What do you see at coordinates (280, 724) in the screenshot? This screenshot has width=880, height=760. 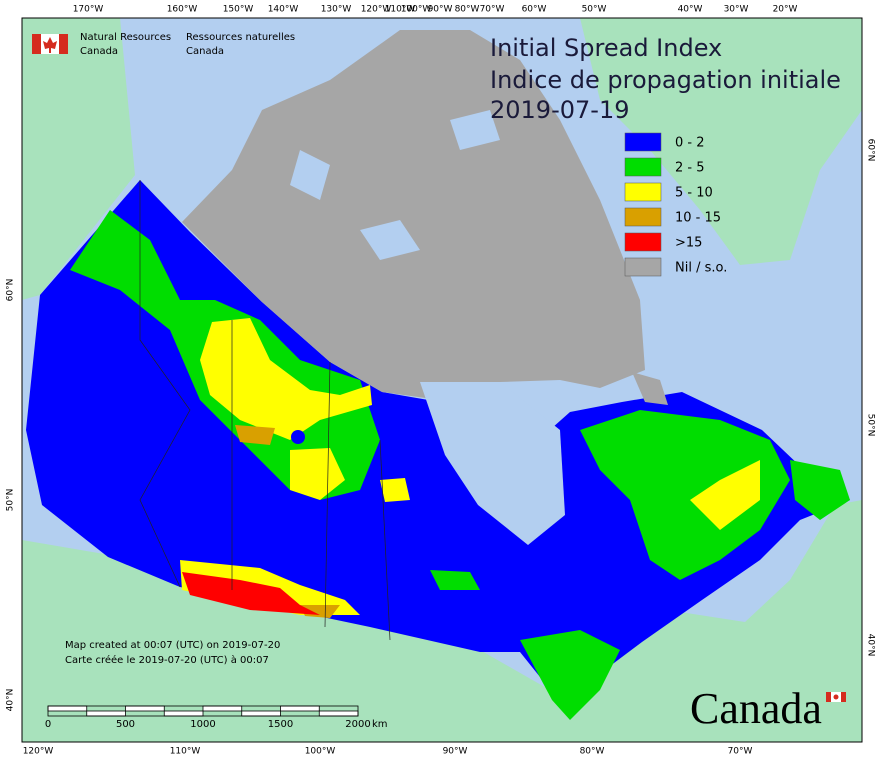 I see `scale-bar-label: 1500` at bounding box center [280, 724].